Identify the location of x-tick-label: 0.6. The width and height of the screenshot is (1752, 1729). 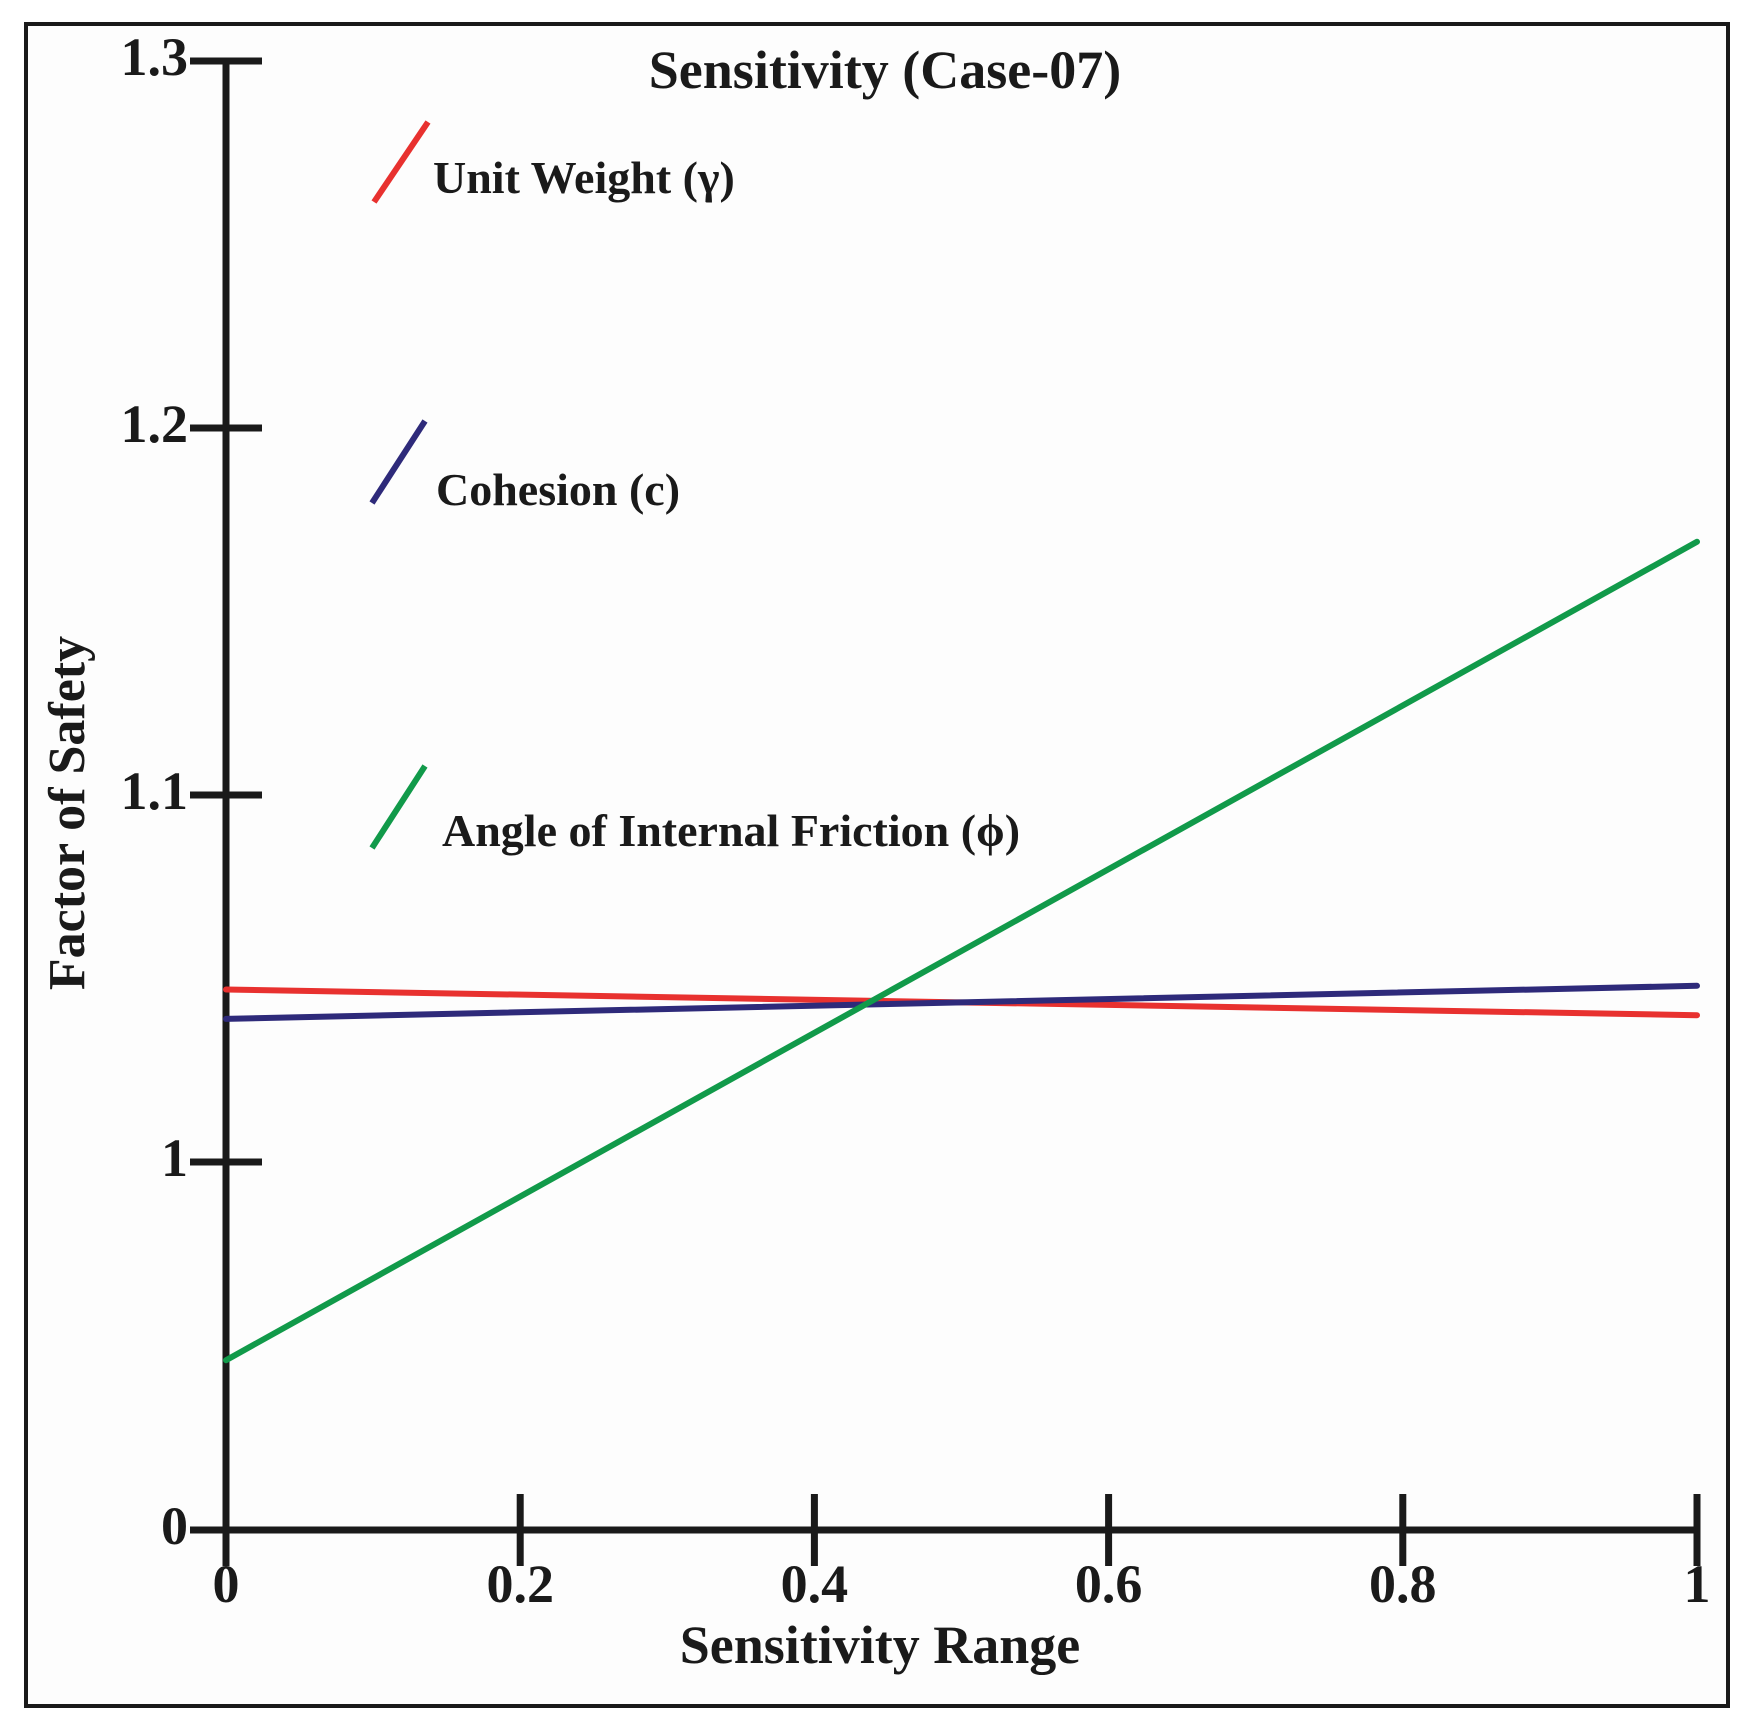
(1109, 1584).